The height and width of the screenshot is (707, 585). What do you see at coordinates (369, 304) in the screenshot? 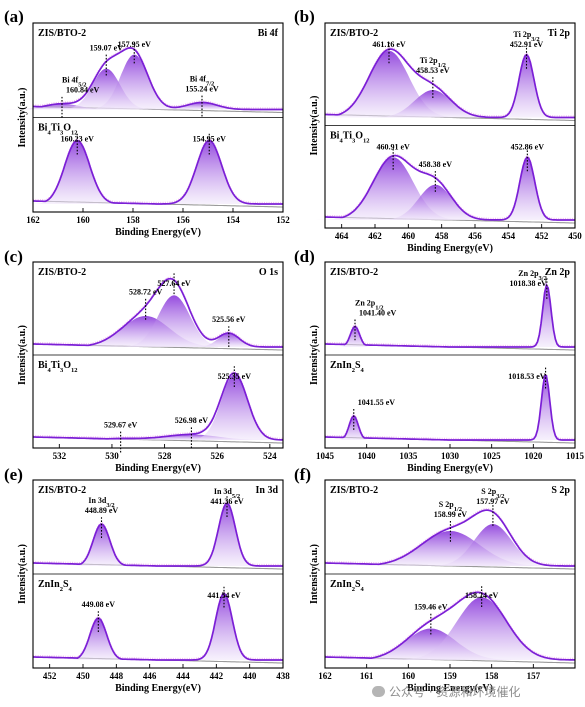
I see `peak-assignment: Zn 2p1/2` at bounding box center [369, 304].